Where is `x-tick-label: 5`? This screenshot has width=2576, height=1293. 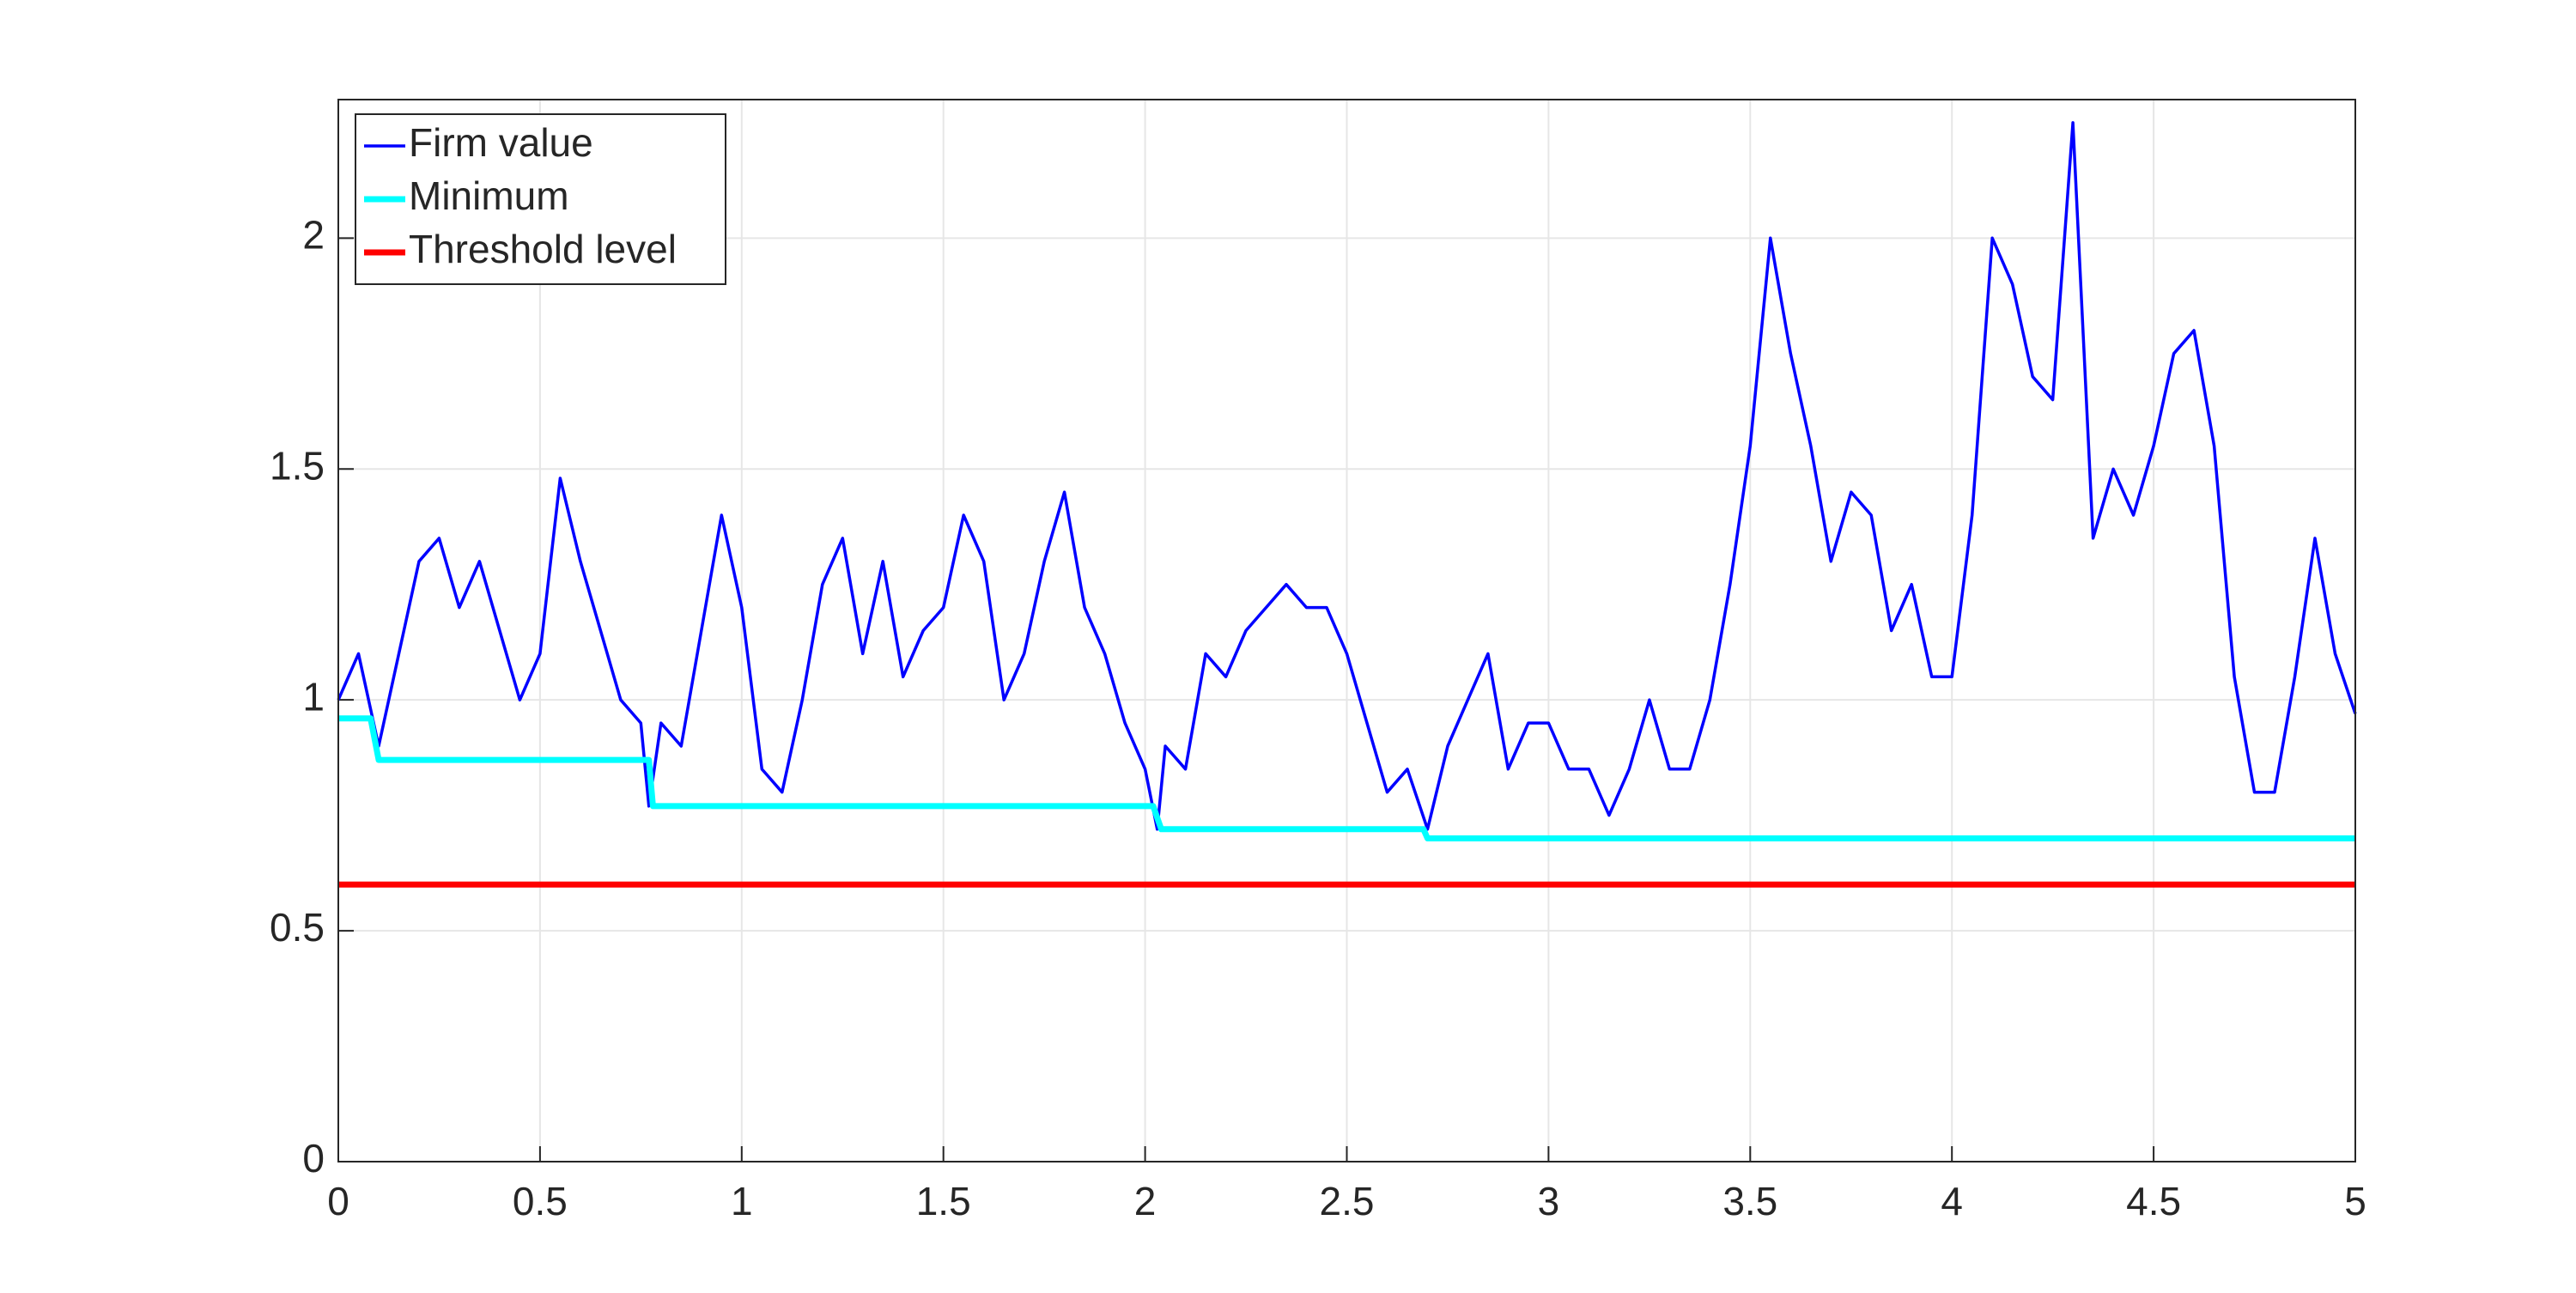 x-tick-label: 5 is located at coordinates (2355, 1201).